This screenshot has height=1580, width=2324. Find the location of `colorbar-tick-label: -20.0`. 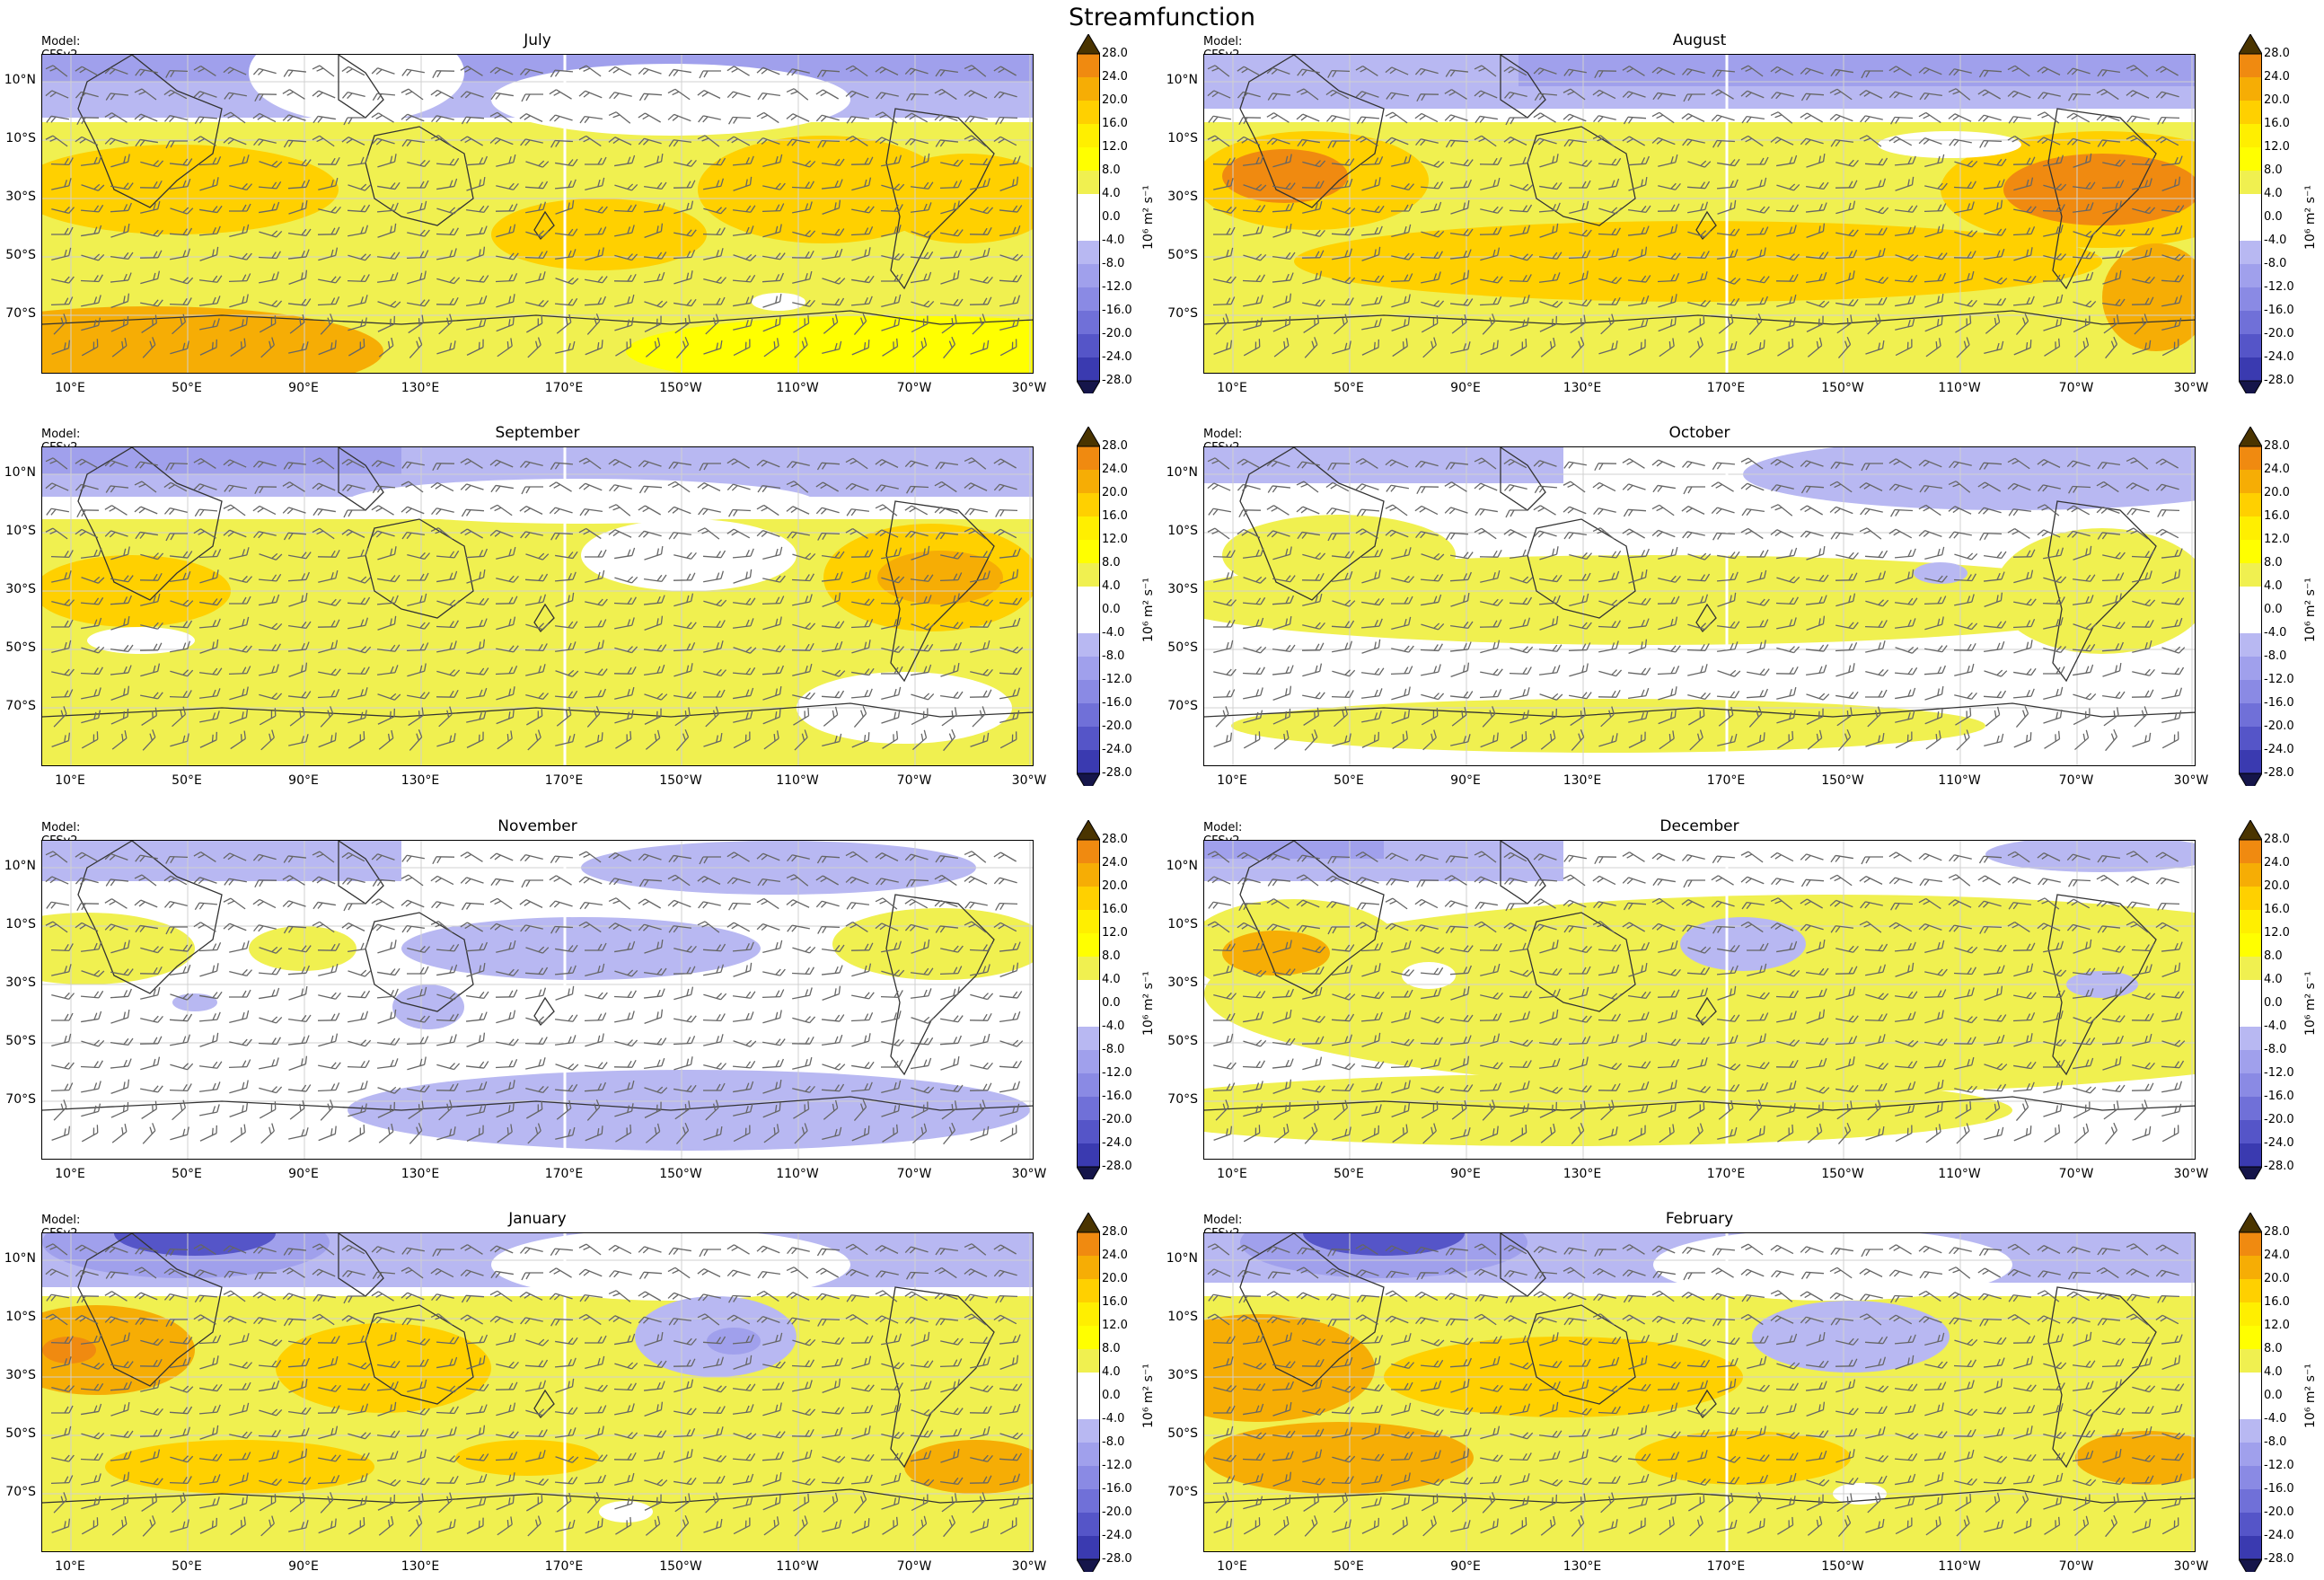

colorbar-tick-label: -20.0 is located at coordinates (2279, 1512).